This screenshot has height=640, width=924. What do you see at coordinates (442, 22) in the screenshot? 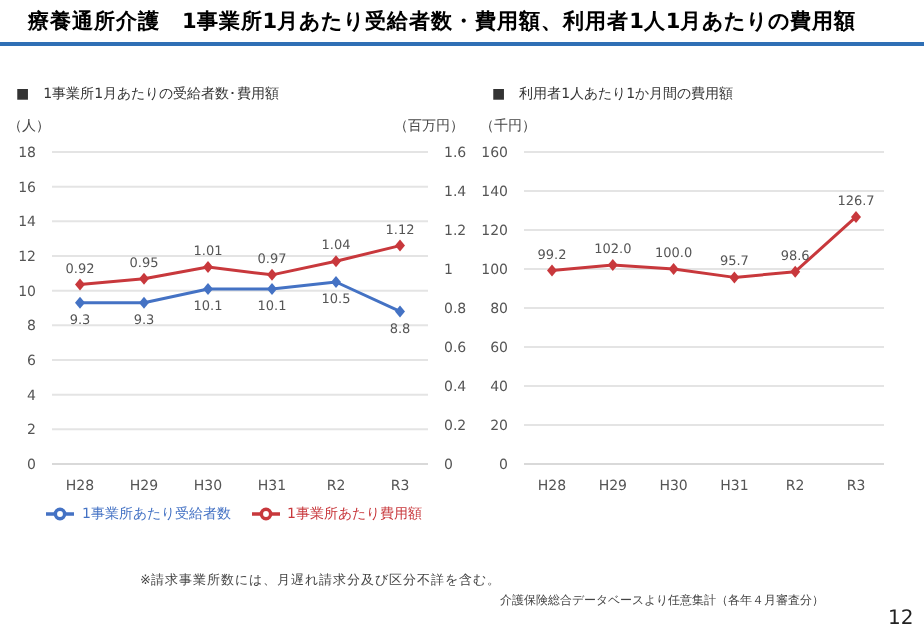
I see `chart-title: 療養通所介護 1事業所1月あたり受給者数・費用額、利用者1人1月あたりの費用額` at bounding box center [442, 22].